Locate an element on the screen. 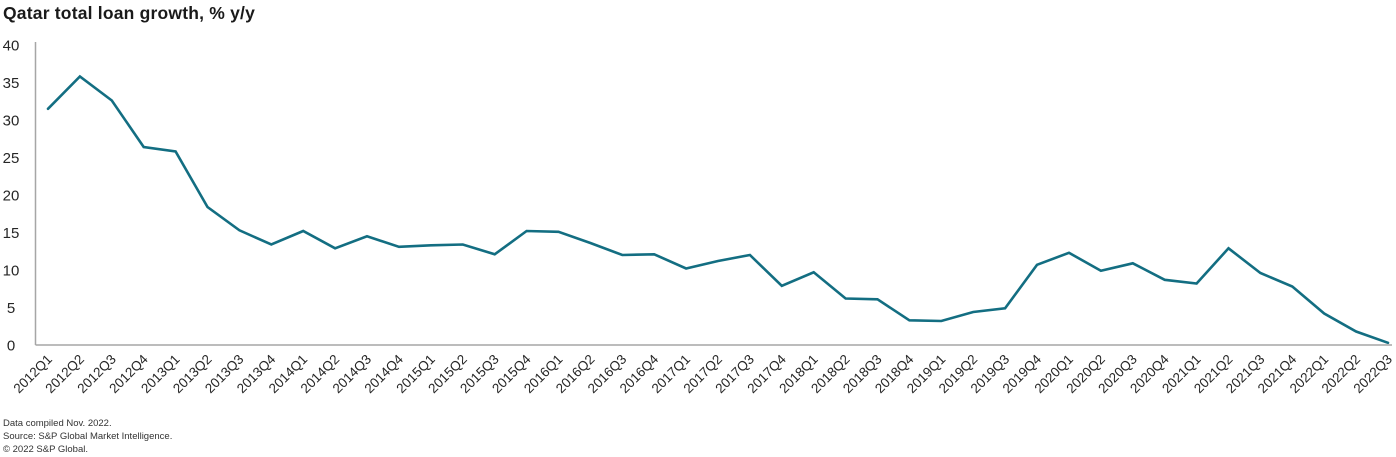 The width and height of the screenshot is (1396, 457). y-tick-label: 20 is located at coordinates (11, 195).